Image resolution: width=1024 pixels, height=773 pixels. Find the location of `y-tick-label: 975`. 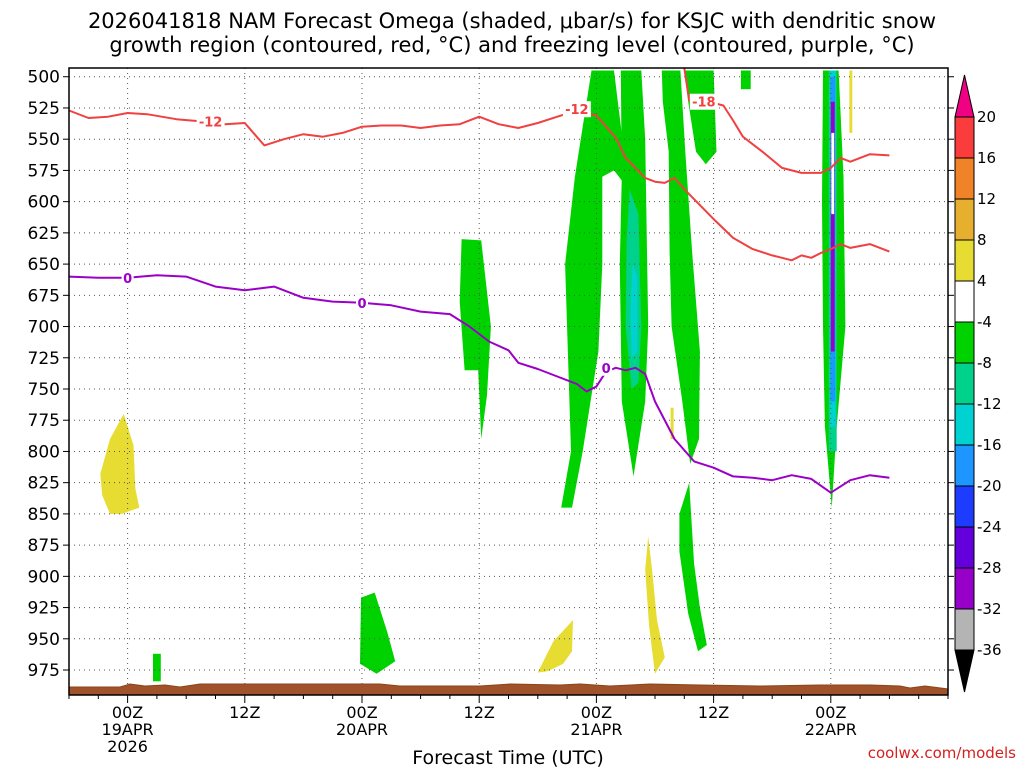

y-tick-label: 975 is located at coordinates (44, 671).